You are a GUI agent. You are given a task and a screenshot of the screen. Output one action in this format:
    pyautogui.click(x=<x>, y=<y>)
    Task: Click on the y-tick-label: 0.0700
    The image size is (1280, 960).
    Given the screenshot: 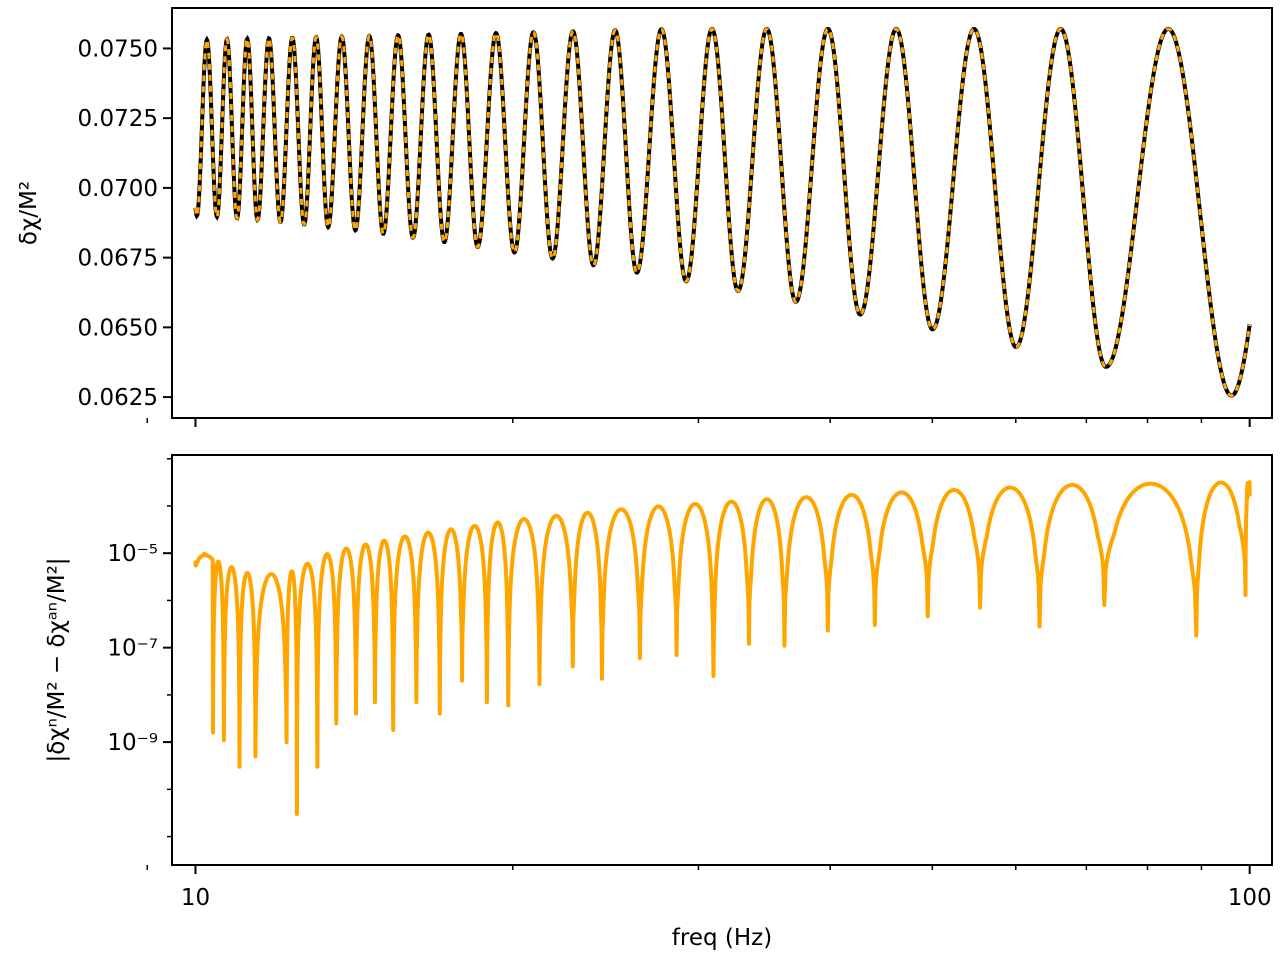 What is the action you would take?
    pyautogui.click(x=118, y=189)
    